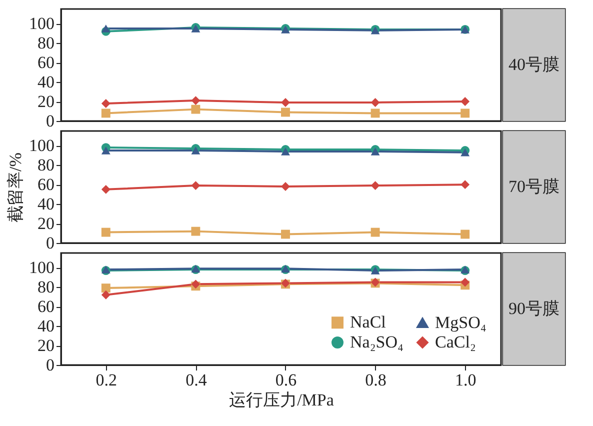  What do you see at coordinates (534, 308) in the screenshot?
I see `text: 90号膜` at bounding box center [534, 308].